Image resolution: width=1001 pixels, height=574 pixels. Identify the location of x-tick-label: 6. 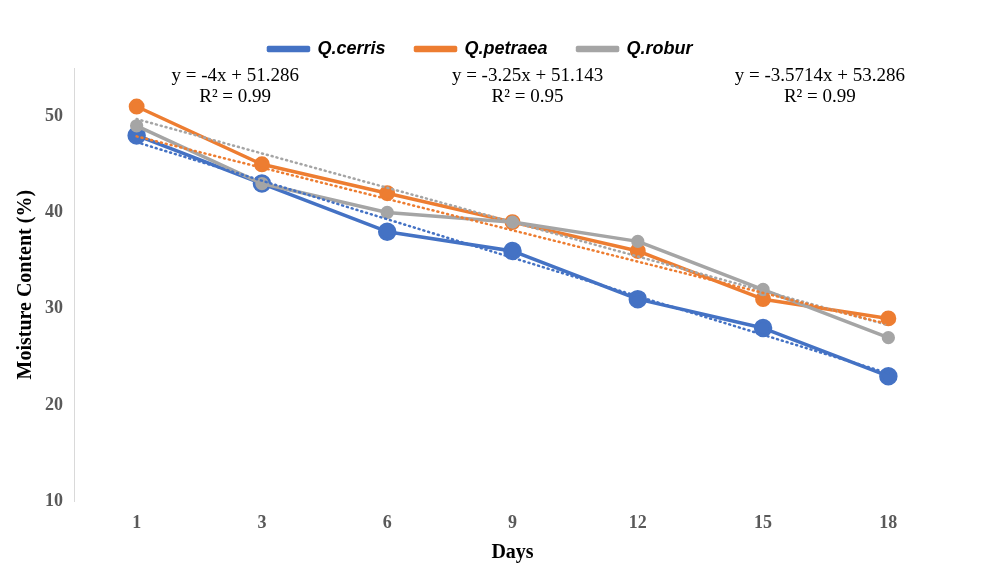
(387, 521).